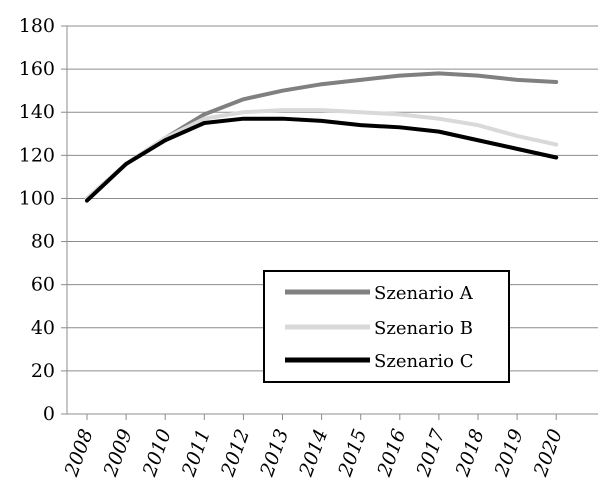 The height and width of the screenshot is (488, 611). I want to click on y-tick-label: 180, so click(37, 26).